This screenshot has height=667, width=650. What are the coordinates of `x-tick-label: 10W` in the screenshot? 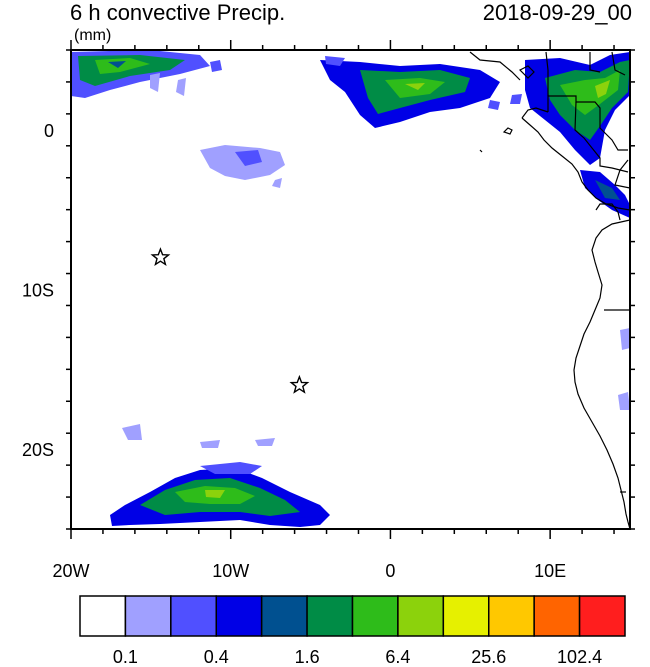 It's located at (230, 571).